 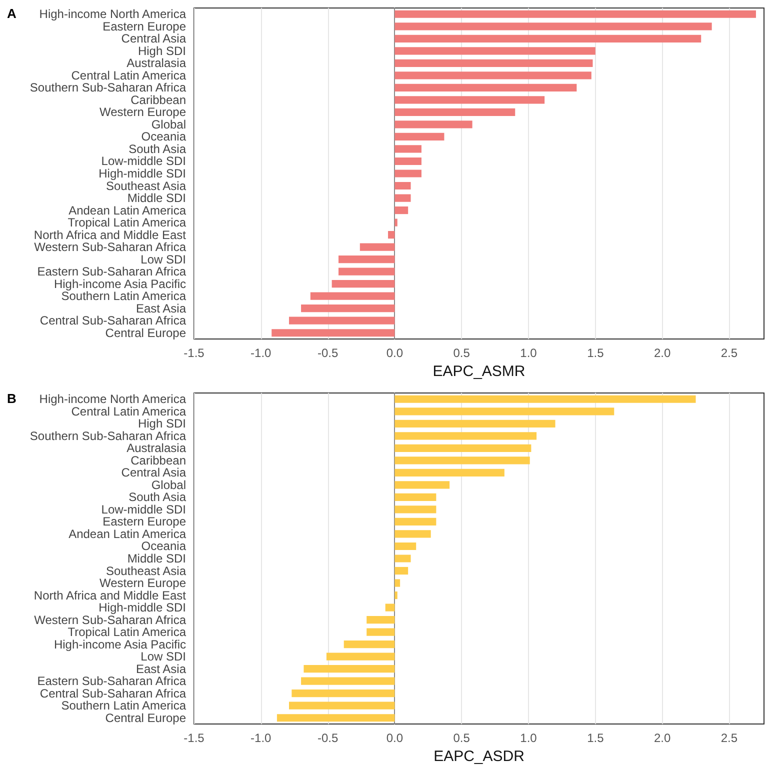 What do you see at coordinates (143, 509) in the screenshot?
I see `y-tick-label: Low-middle SDI` at bounding box center [143, 509].